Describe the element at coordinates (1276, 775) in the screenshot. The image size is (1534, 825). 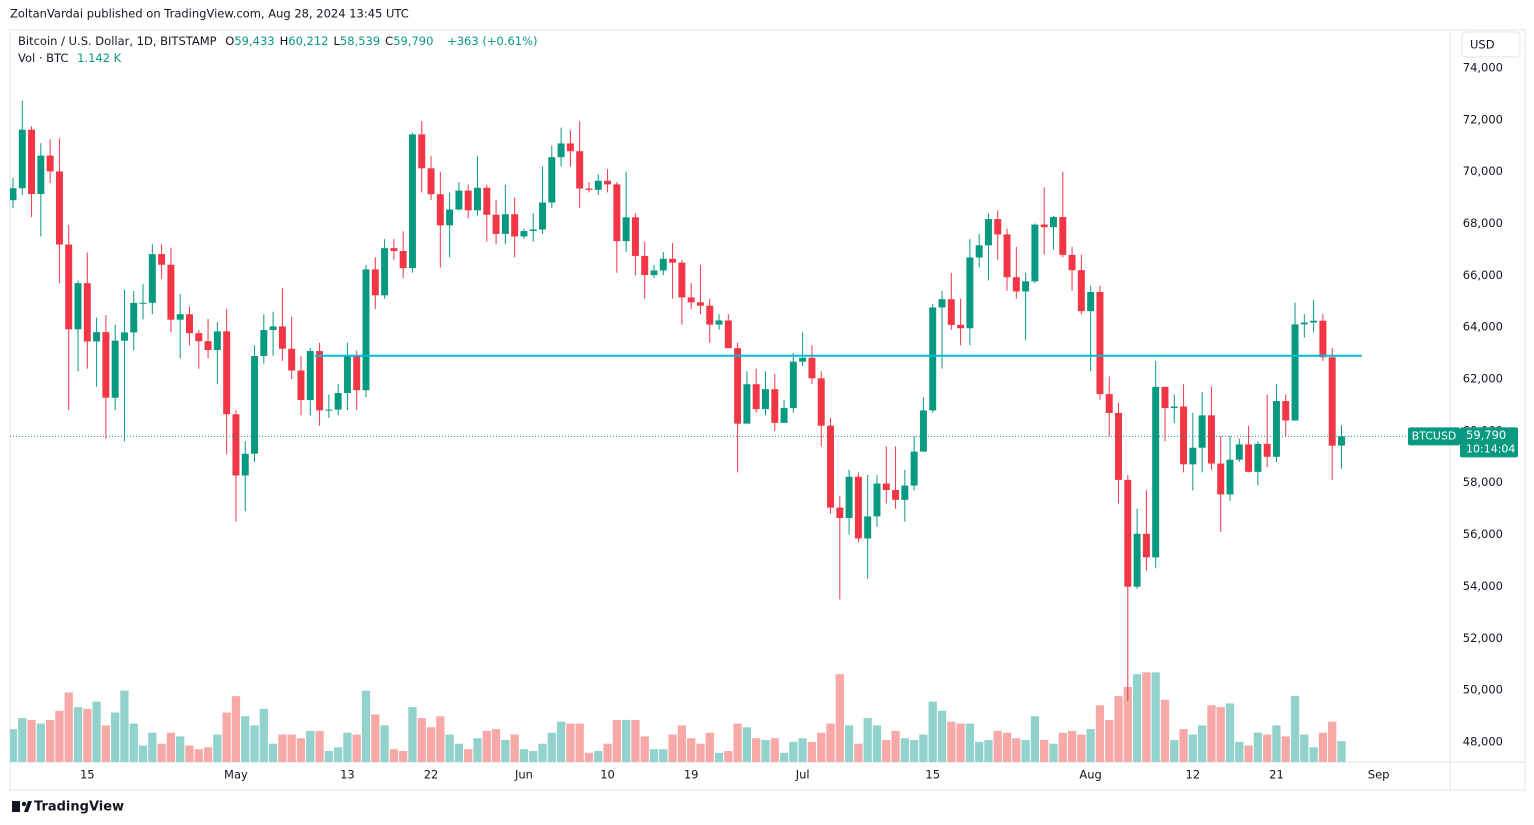
I see `x-tick-label: 21` at that location.